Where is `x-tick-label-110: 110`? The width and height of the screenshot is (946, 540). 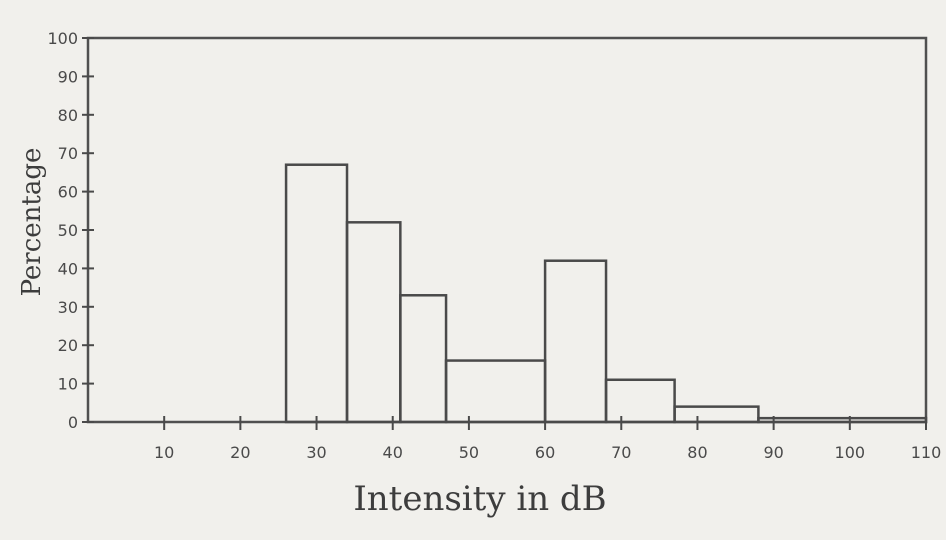
x-tick-label-110: 110 is located at coordinates (926, 452).